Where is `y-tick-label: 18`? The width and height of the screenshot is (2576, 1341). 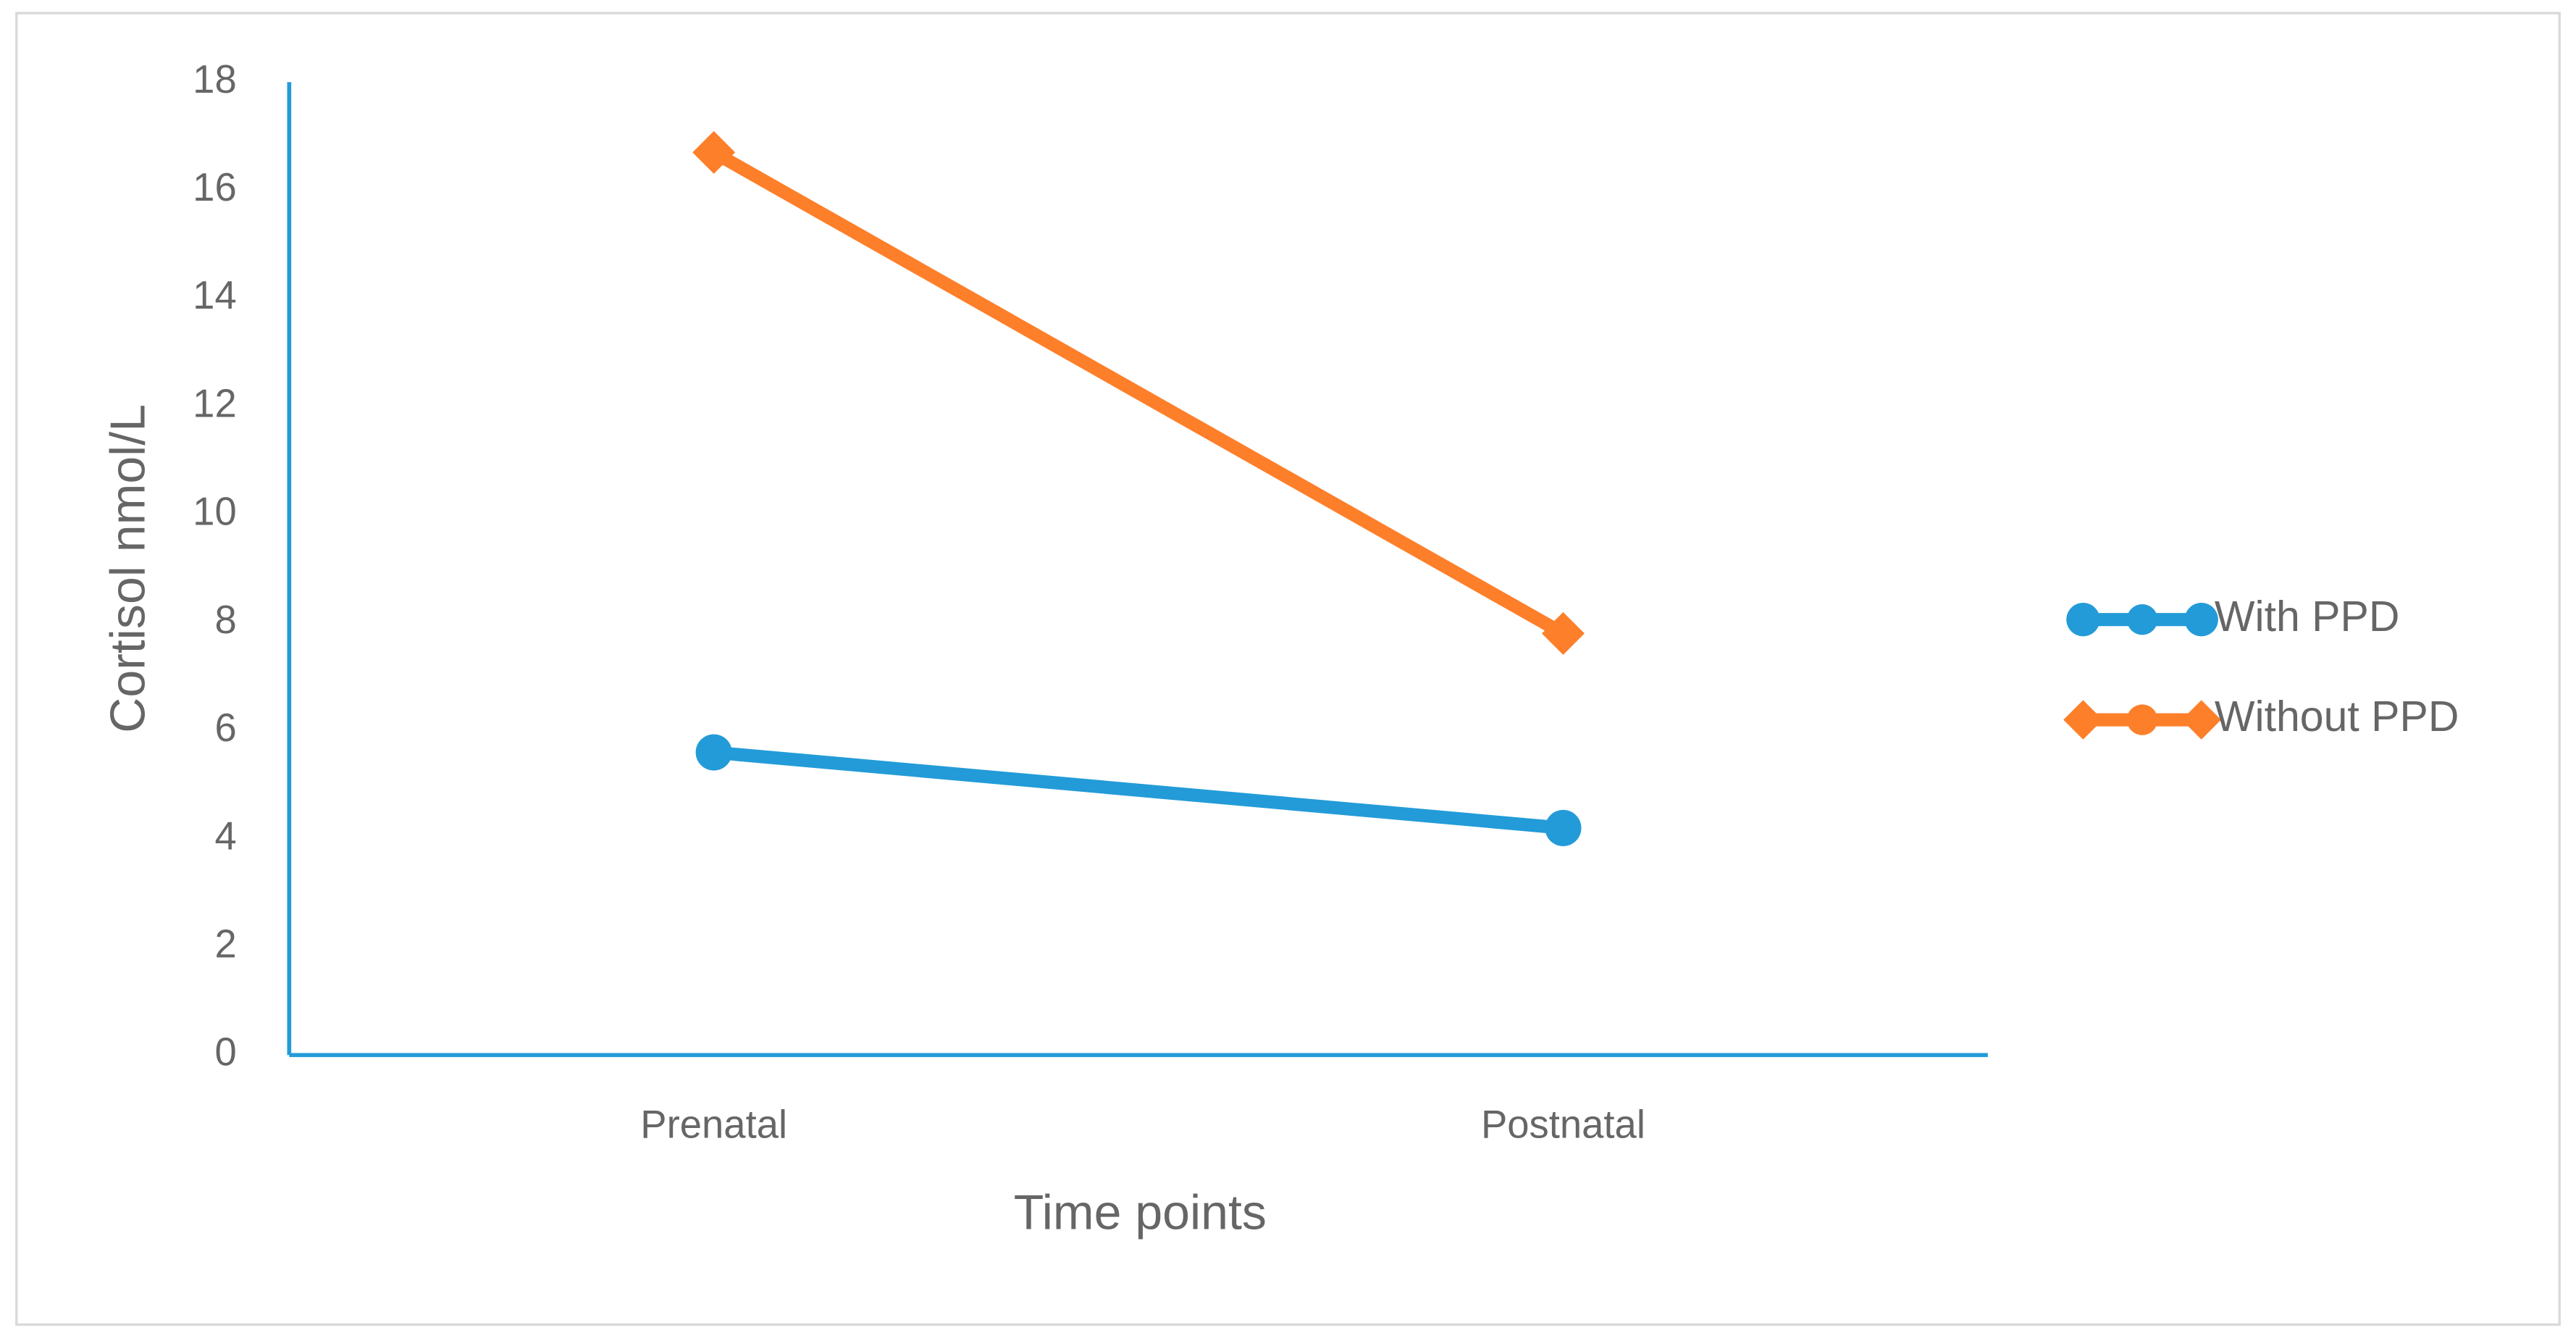
y-tick-label: 18 is located at coordinates (215, 79).